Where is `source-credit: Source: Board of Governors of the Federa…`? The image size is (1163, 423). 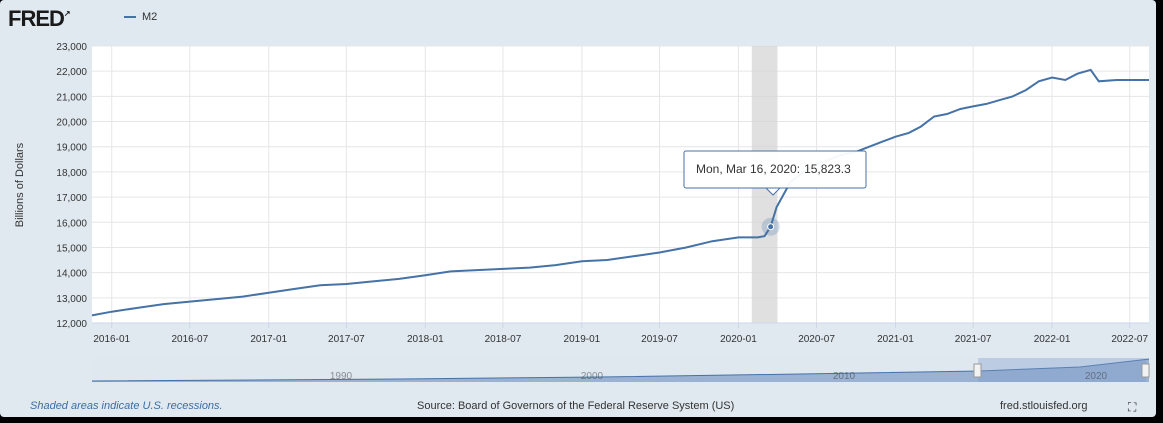 source-credit: Source: Board of Governors of the Federa… is located at coordinates (576, 406).